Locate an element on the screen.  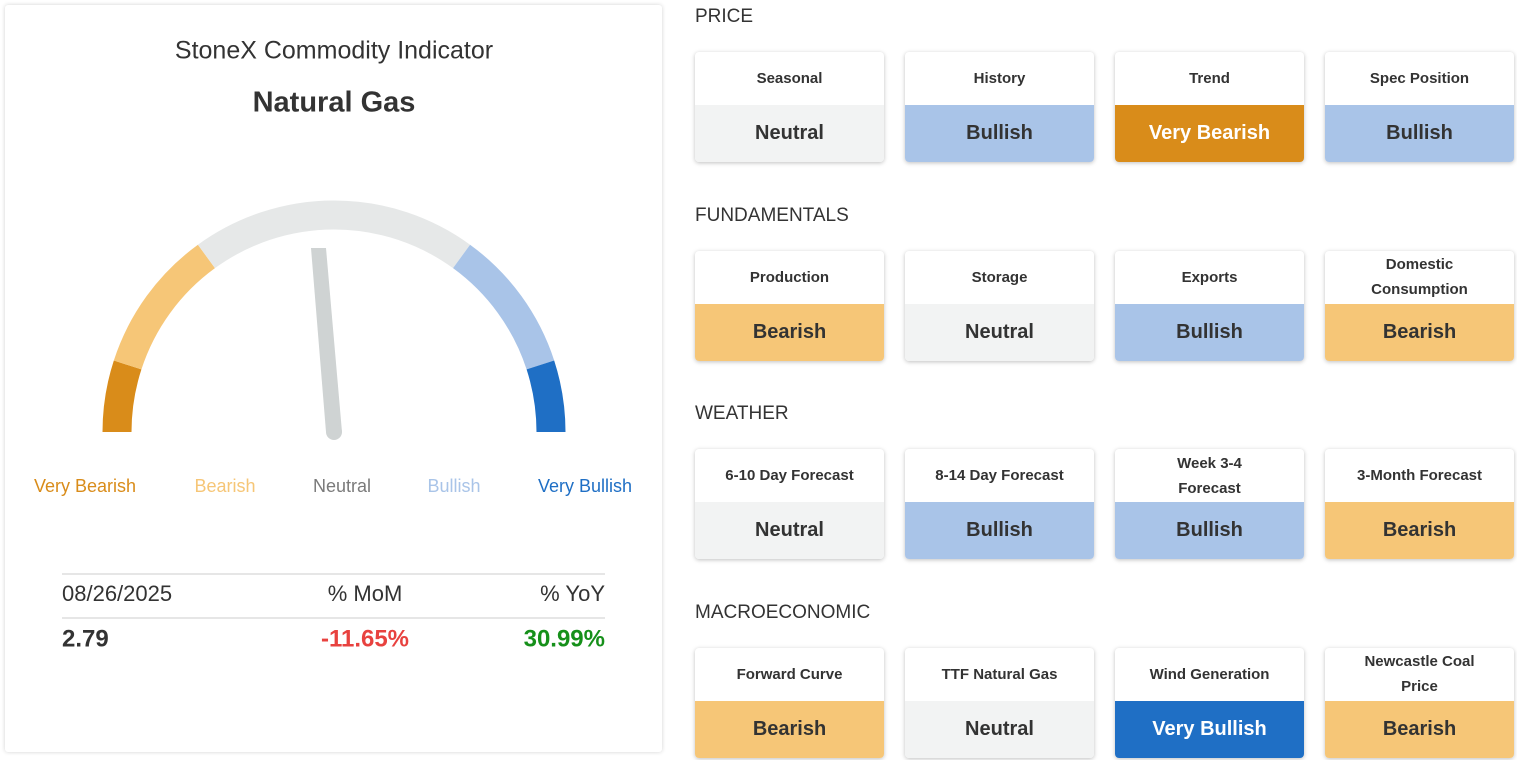
stat-header: % MoM is located at coordinates (365, 593).